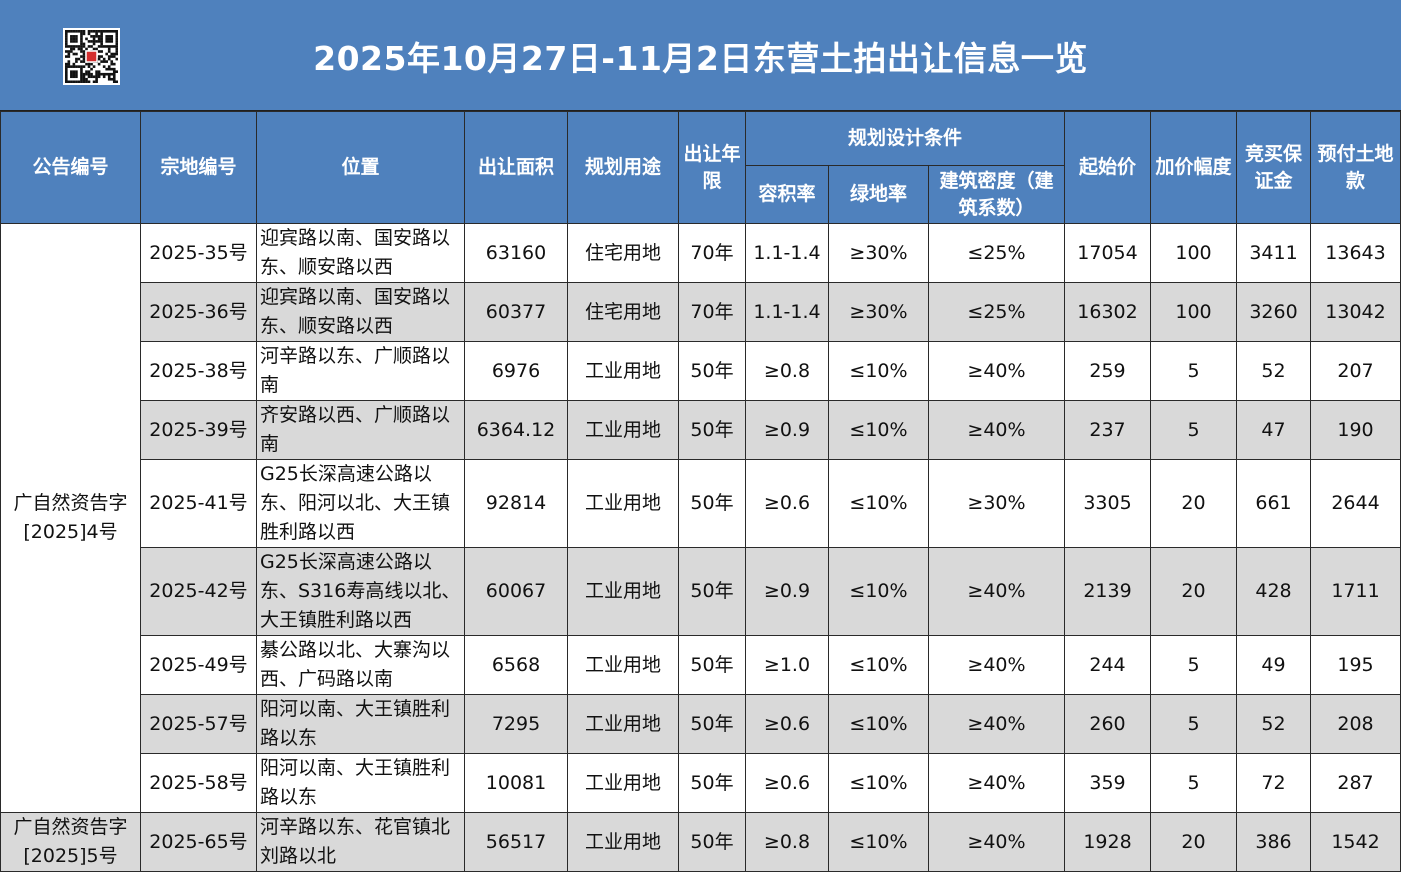  What do you see at coordinates (1107, 430) in the screenshot?
I see `start-price-cell: 237` at bounding box center [1107, 430].